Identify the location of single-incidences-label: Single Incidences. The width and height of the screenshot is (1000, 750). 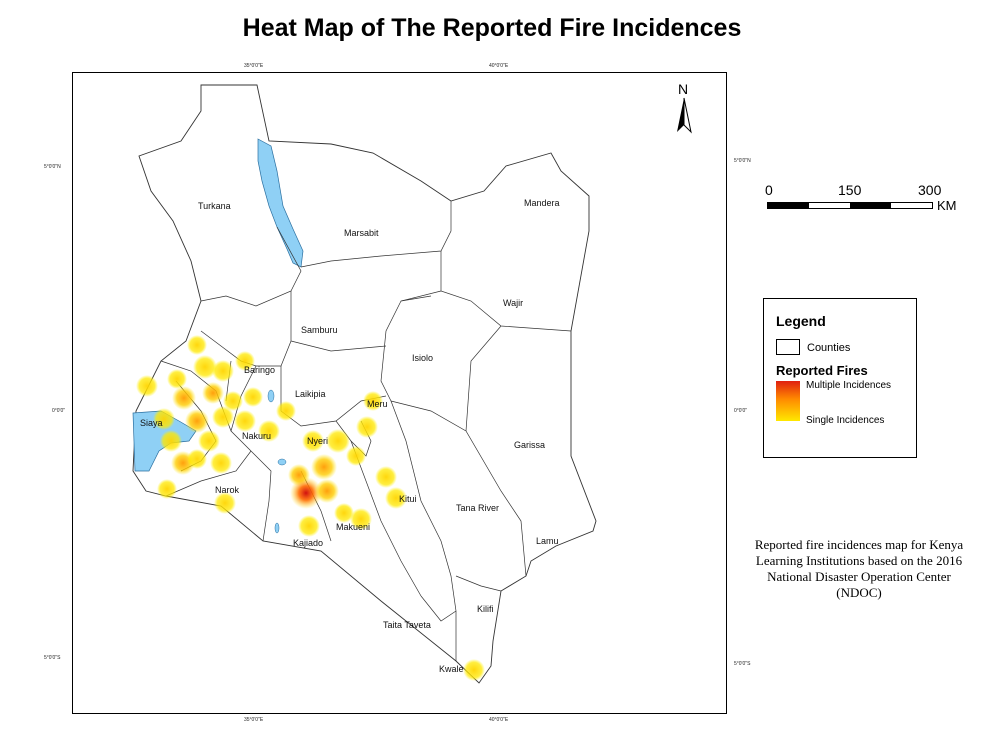
(845, 420).